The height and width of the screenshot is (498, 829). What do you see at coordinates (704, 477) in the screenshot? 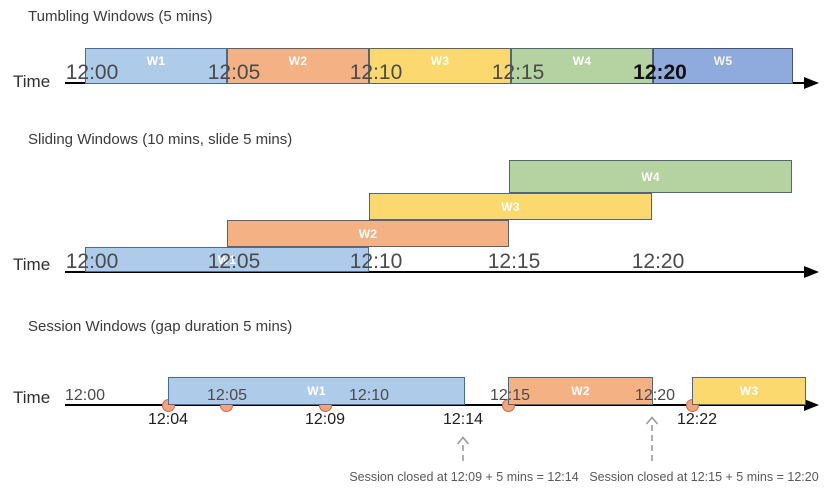
I see `session-close-note-2: Session closed at 12:15 + 5 mins = 12:20` at bounding box center [704, 477].